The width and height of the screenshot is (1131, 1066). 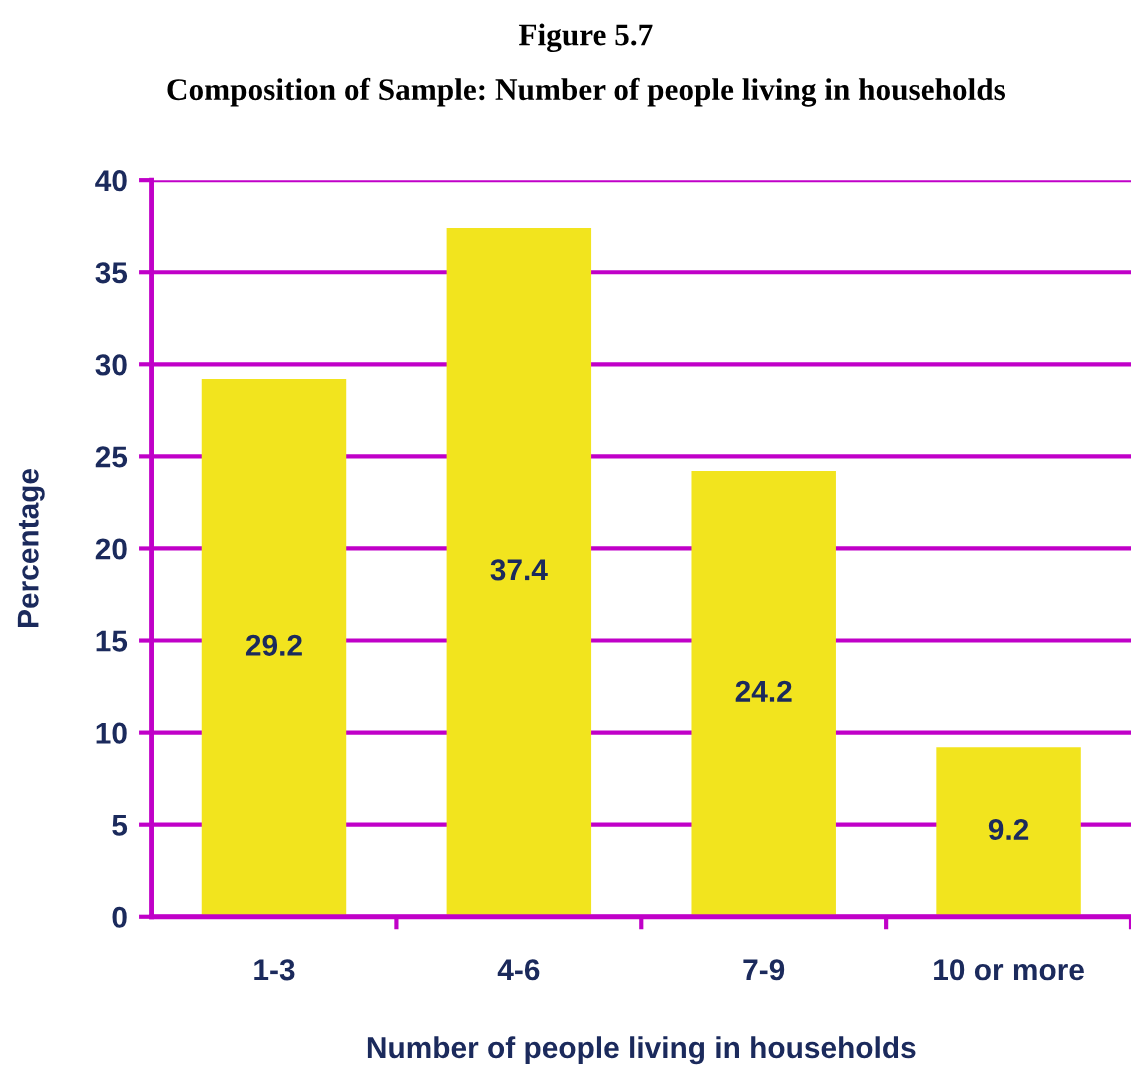 I want to click on y-tick-label: 30, so click(x=111, y=365).